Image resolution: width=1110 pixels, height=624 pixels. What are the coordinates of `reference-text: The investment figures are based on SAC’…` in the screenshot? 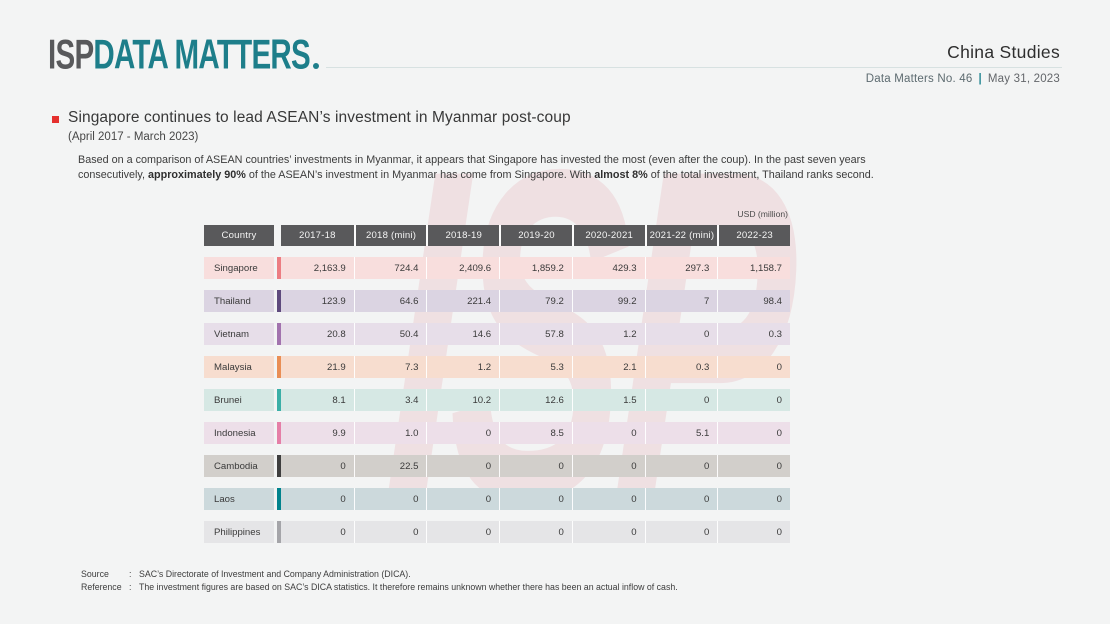 It's located at (408, 586).